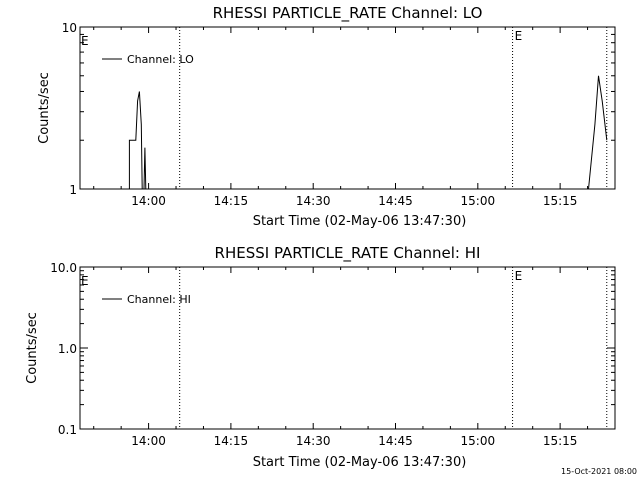 The width and height of the screenshot is (640, 485). Describe the element at coordinates (348, 253) in the screenshot. I see `chart-title: RHESSI PARTICLE_RATE Channel: HI` at that location.